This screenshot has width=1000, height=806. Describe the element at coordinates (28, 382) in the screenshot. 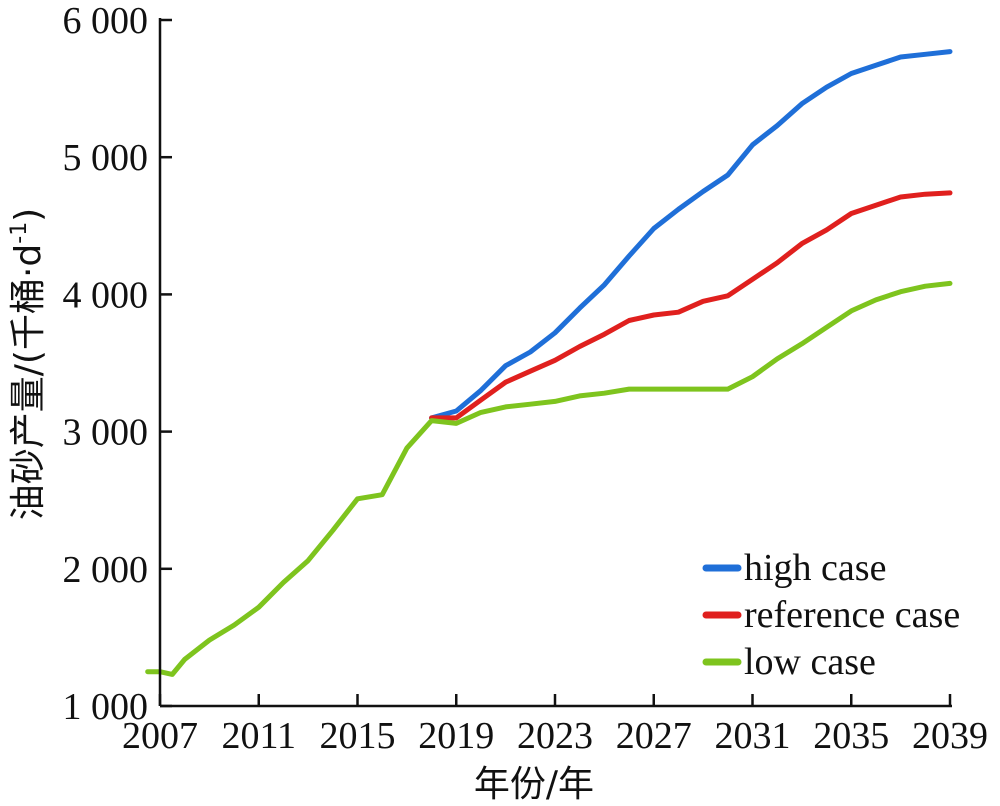

I see `y-axis-title-main: 油砂产量/(千桶·d` at that location.